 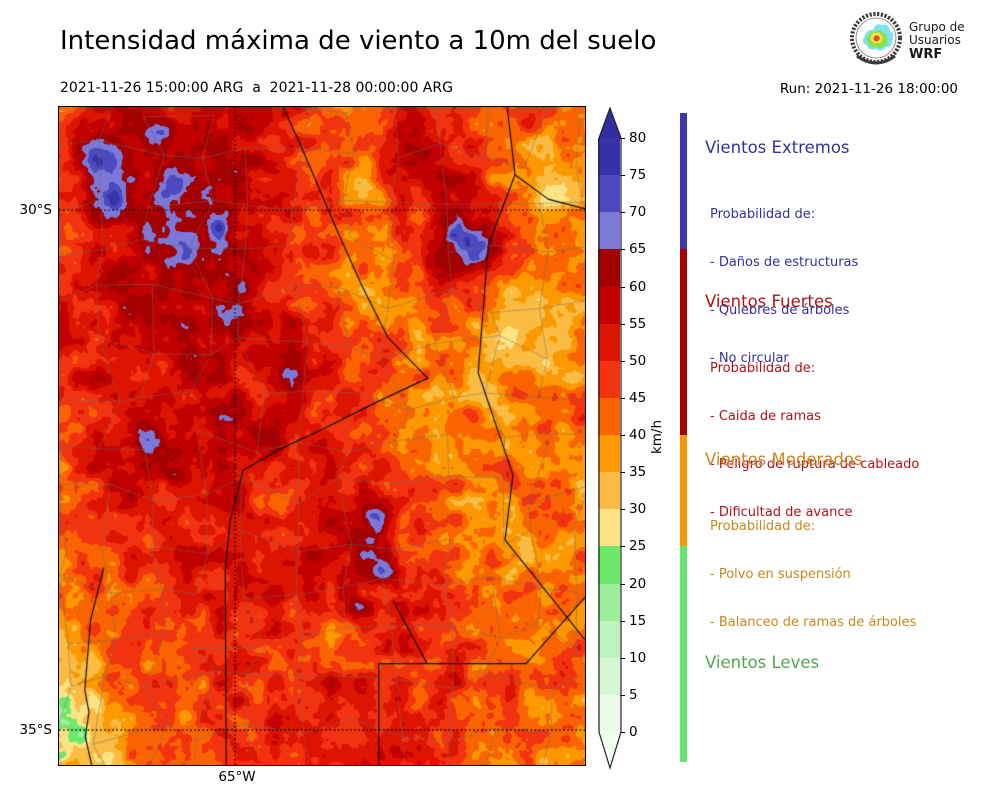 I want to click on colorbar-tick-label: 35, so click(x=638, y=472).